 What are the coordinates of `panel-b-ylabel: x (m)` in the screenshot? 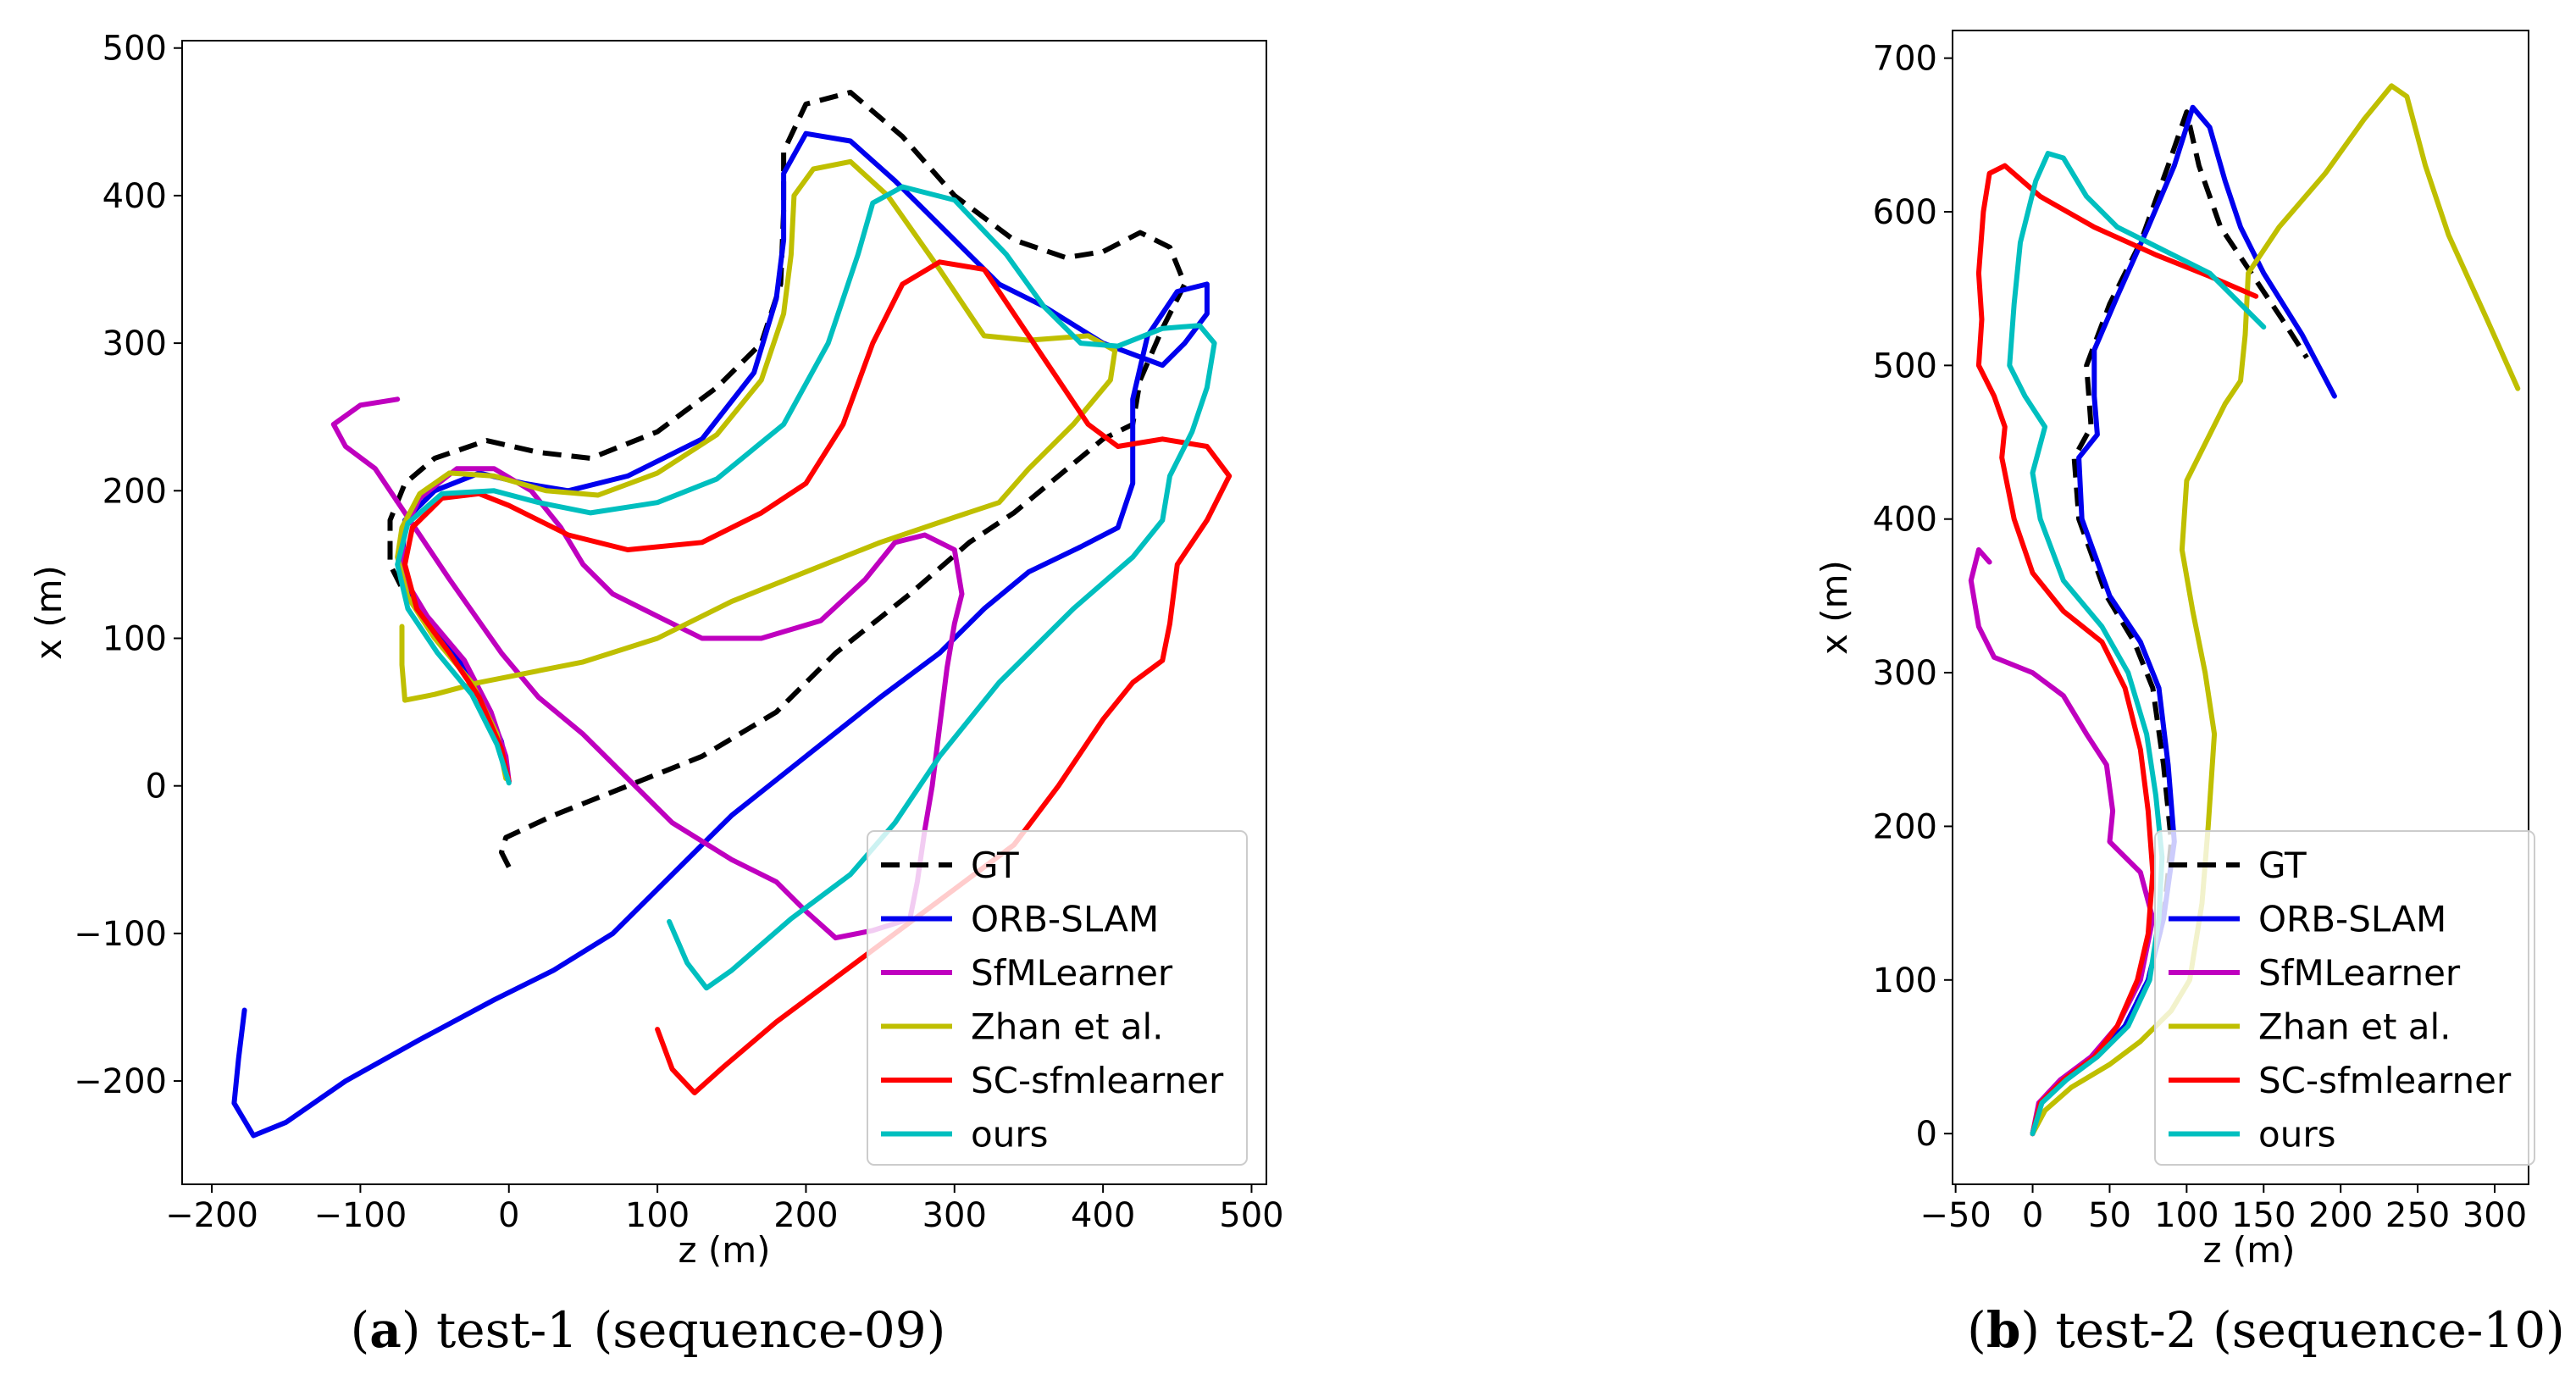 It's located at (1834, 607).